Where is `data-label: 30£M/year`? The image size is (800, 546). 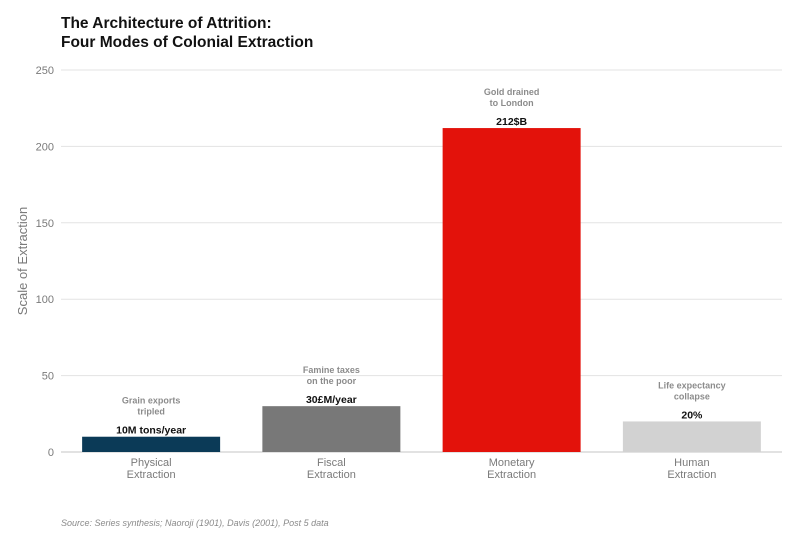
data-label: 30£M/year is located at coordinates (331, 400).